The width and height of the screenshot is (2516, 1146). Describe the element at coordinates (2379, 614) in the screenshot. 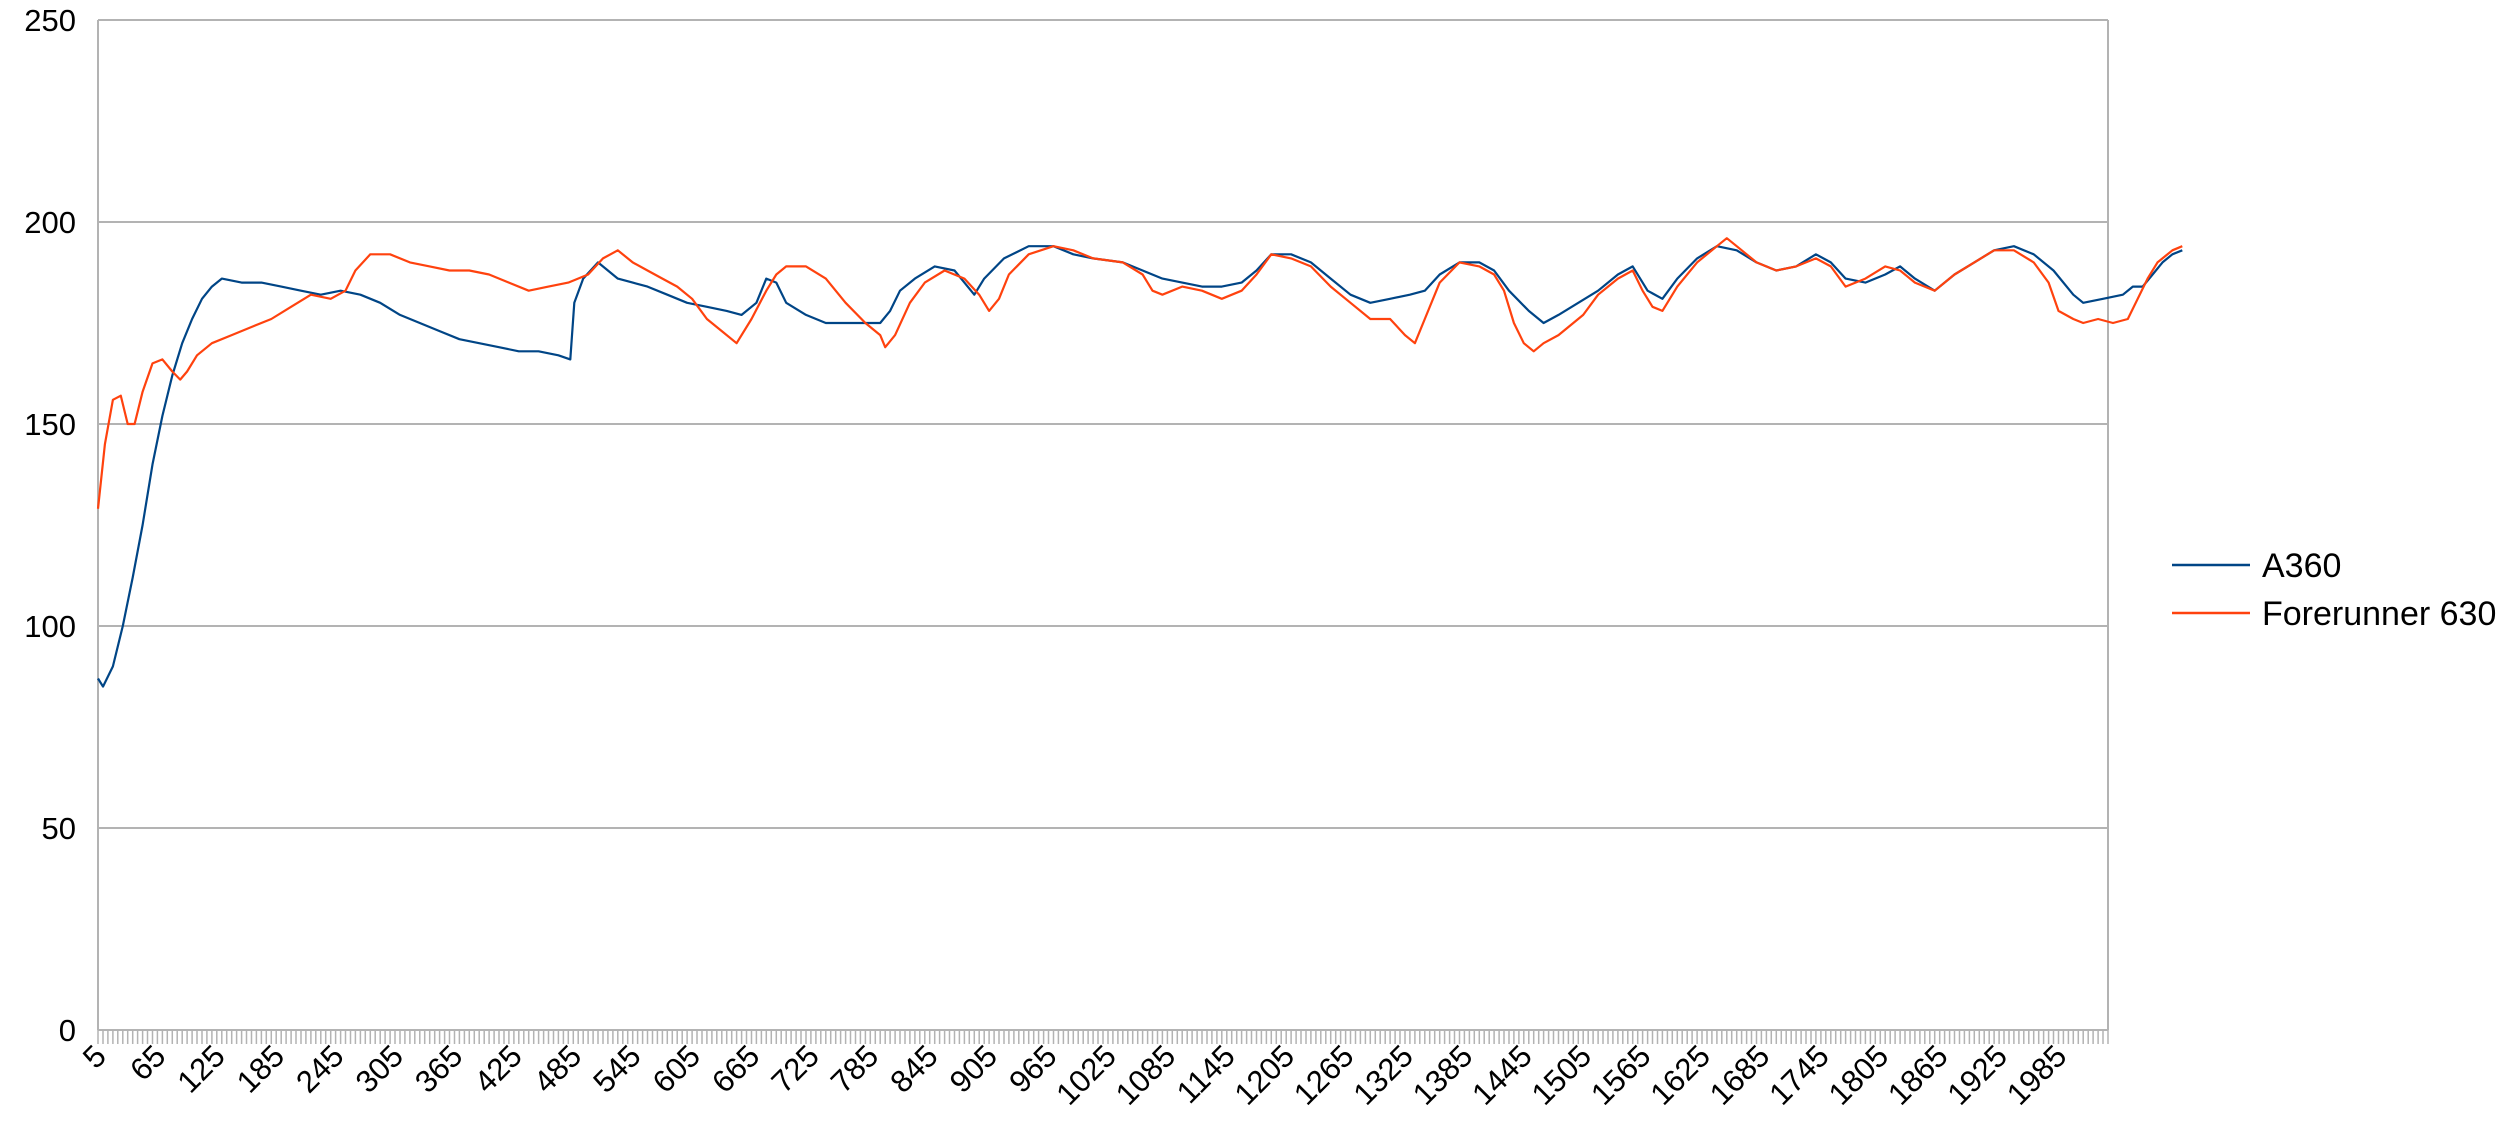

I see `legend-label-forerunner-630: Forerunner 630` at that location.